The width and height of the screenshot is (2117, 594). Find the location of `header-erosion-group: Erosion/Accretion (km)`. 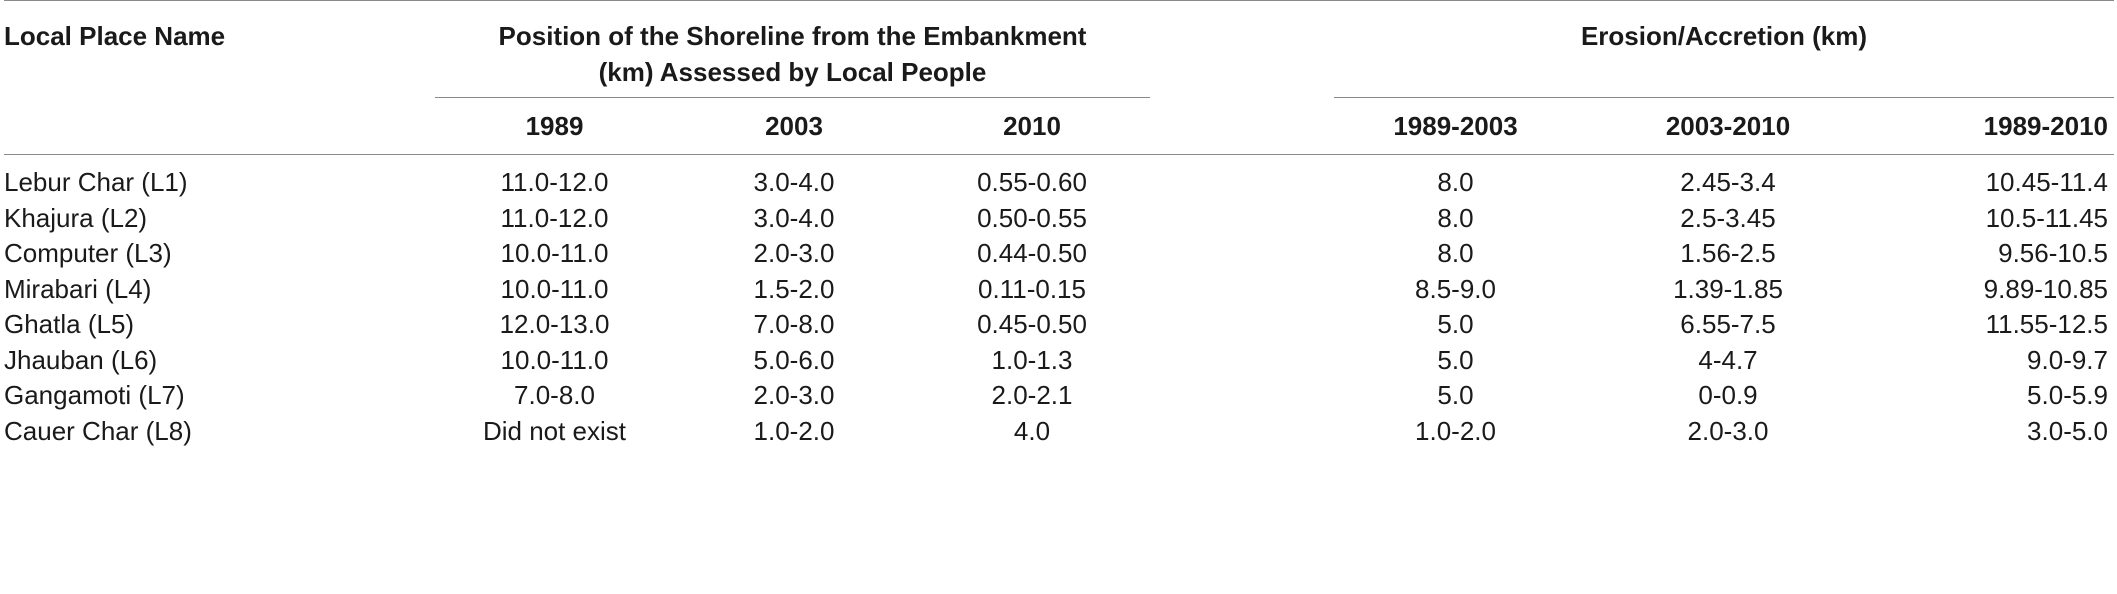

header-erosion-group: Erosion/Accretion (km) is located at coordinates (1724, 52).